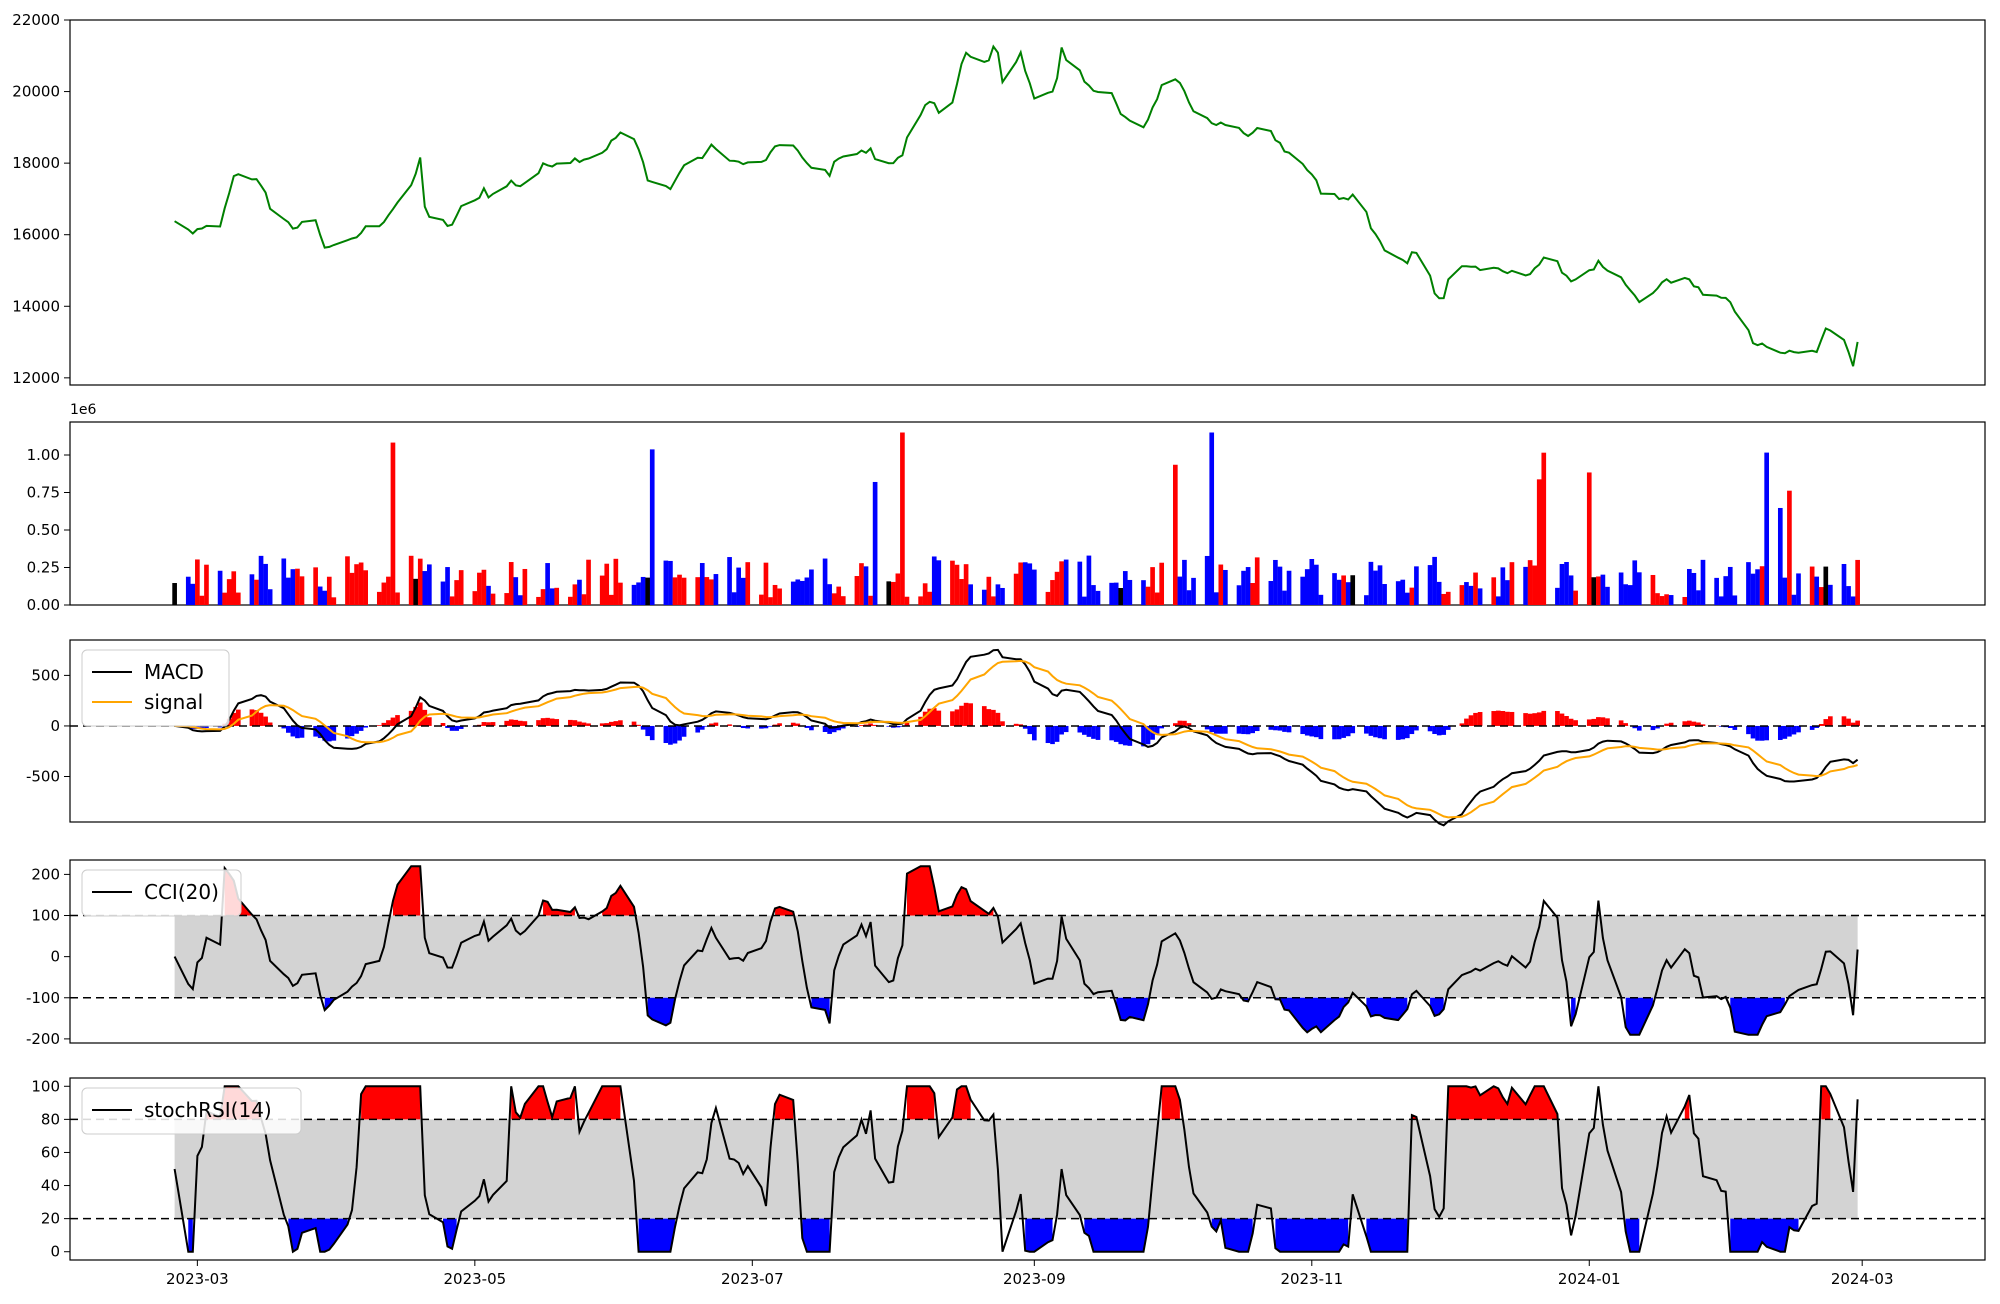 The height and width of the screenshot is (1304, 2000). I want to click on macd-ytick-label: -500, so click(43, 777).